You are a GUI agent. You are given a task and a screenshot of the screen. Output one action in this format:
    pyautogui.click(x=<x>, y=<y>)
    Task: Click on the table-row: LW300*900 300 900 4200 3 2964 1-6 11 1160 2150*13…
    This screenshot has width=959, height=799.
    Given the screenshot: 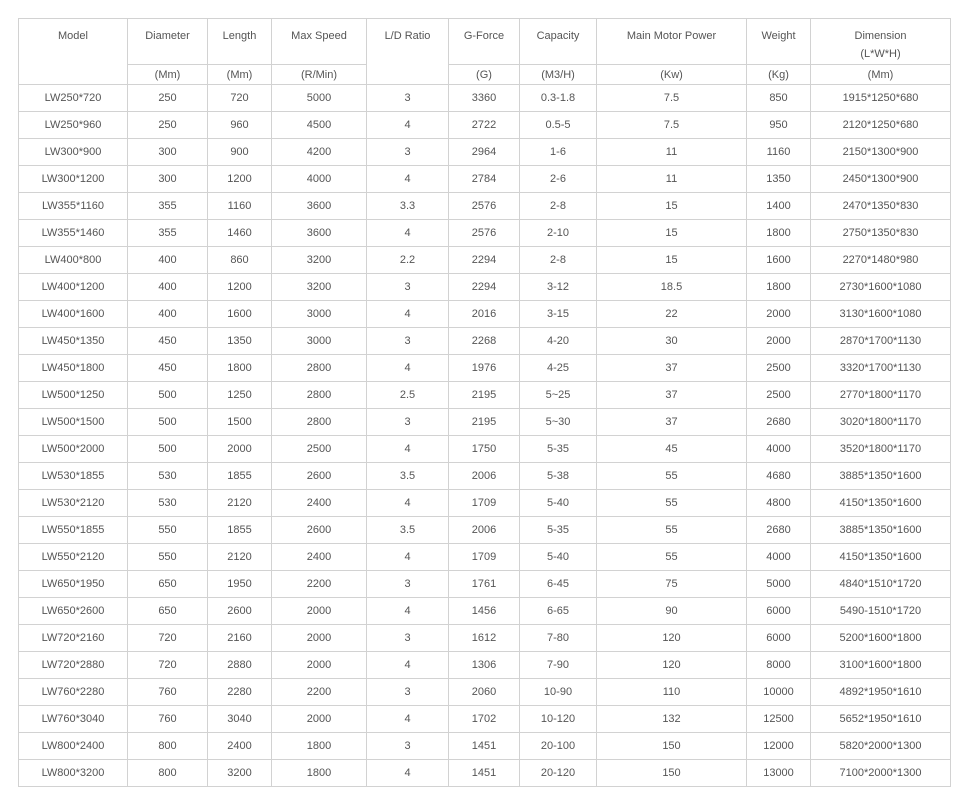 What is the action you would take?
    pyautogui.click(x=484, y=152)
    